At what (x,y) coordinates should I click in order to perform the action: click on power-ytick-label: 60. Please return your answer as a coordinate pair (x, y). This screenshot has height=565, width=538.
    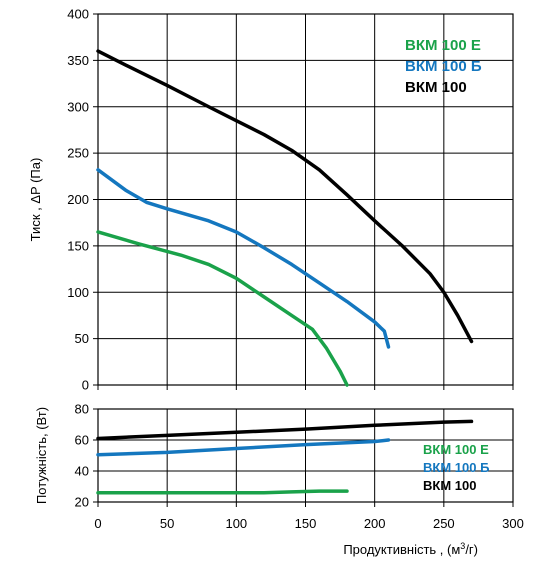
    Looking at the image, I should click on (82, 440).